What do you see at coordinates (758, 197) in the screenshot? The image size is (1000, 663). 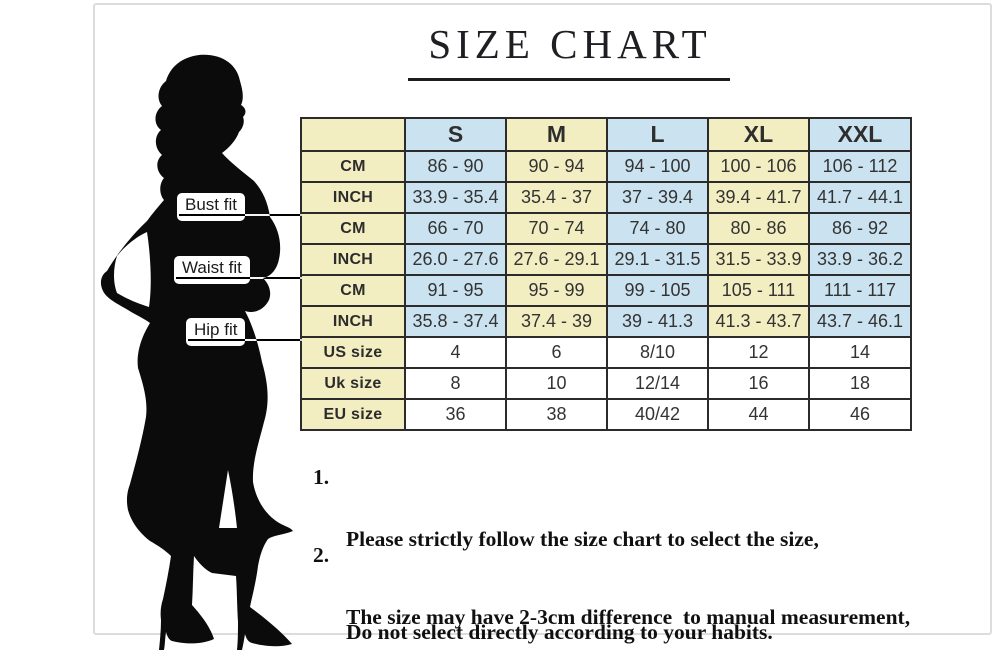 I see `size-cell: 39.4 - 41.7` at bounding box center [758, 197].